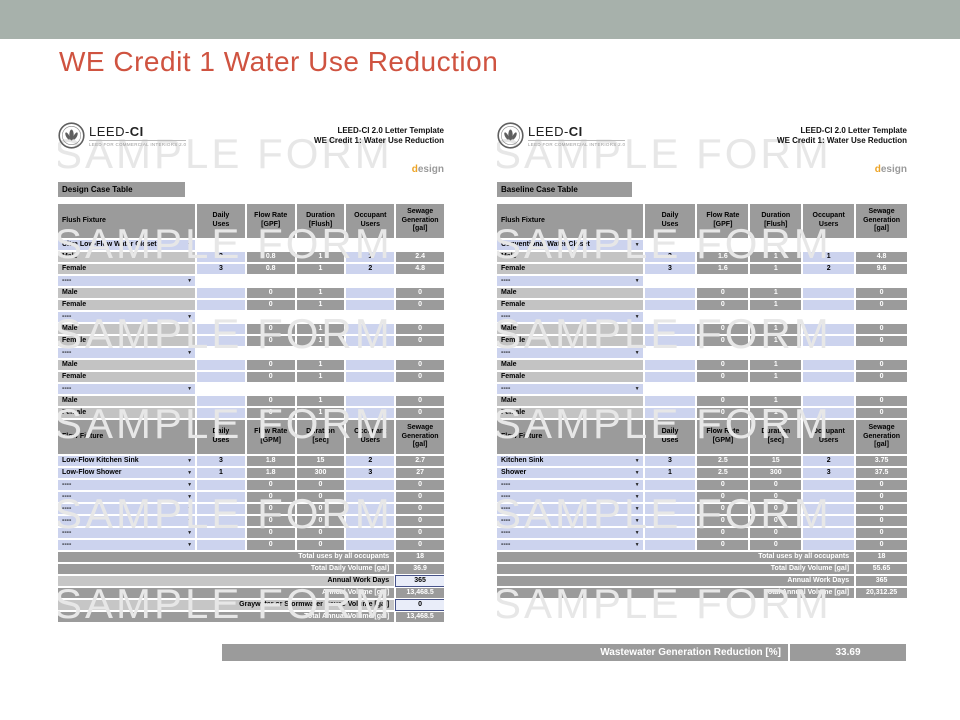  Describe the element at coordinates (127, 245) in the screenshot. I see `fixture-select: Ultra Low-Flow Water Closet ▼` at that location.